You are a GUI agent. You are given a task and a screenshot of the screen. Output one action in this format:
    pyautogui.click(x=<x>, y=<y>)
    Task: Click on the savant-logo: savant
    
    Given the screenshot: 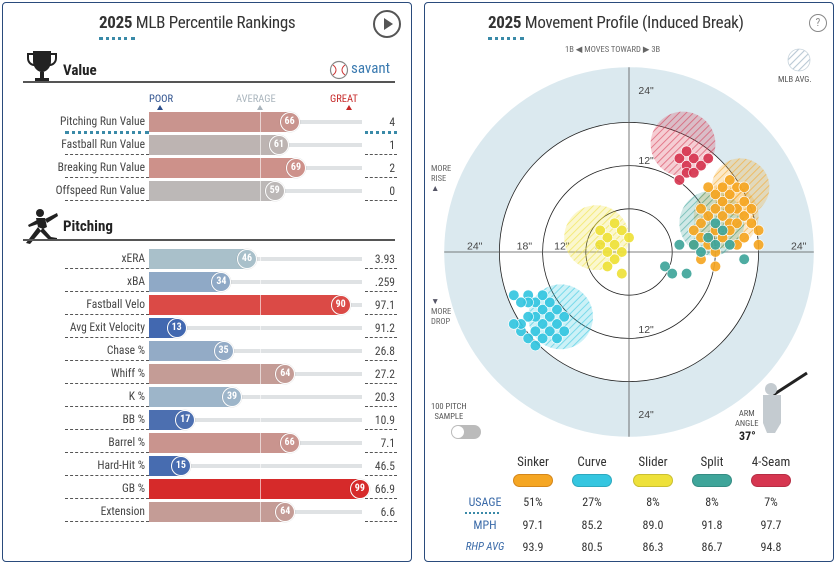 What is the action you would take?
    pyautogui.click(x=364, y=70)
    